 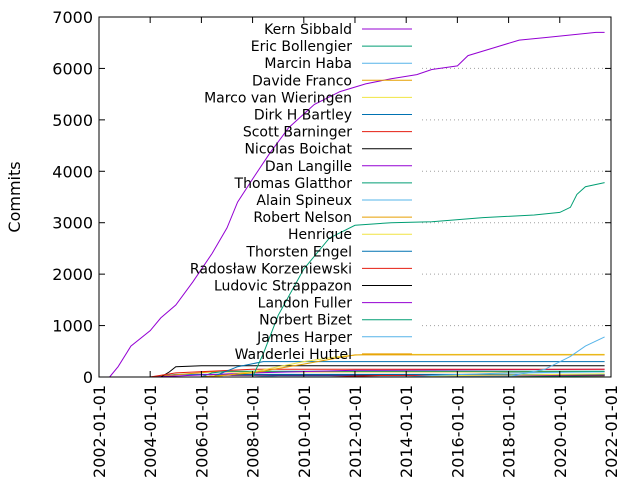 I want to click on x-tick-label: 2006-01-01, so click(x=201, y=431).